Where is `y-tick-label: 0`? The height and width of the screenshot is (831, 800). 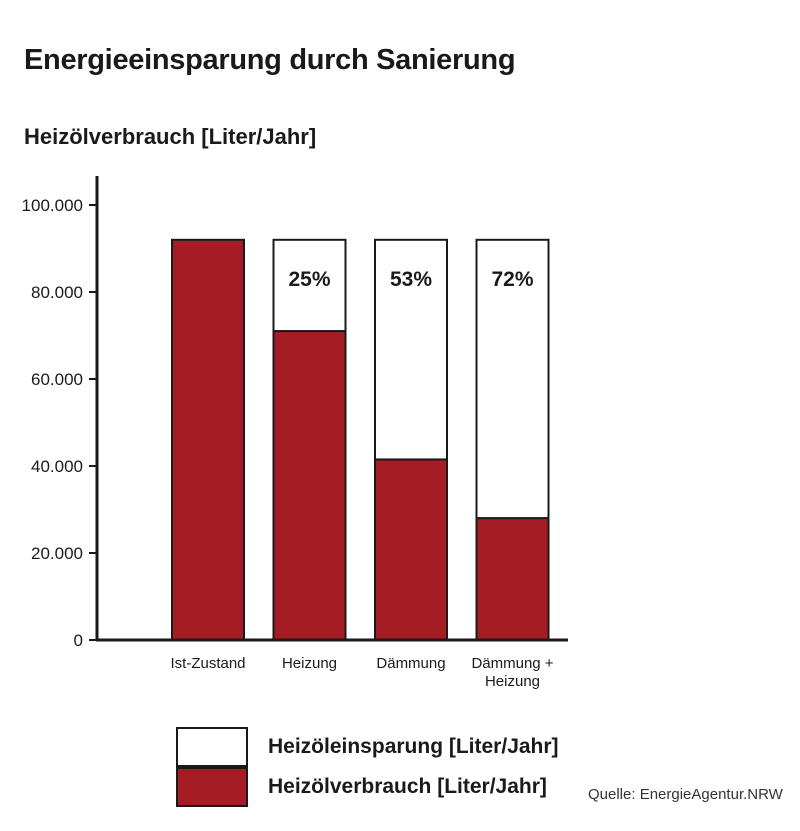
y-tick-label: 0 is located at coordinates (78, 640).